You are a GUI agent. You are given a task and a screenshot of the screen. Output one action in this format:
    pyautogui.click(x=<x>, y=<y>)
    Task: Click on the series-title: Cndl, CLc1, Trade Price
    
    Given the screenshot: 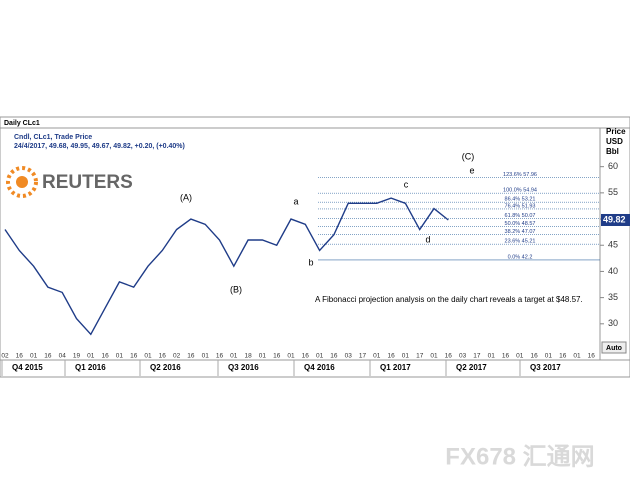 What is the action you would take?
    pyautogui.click(x=53, y=137)
    